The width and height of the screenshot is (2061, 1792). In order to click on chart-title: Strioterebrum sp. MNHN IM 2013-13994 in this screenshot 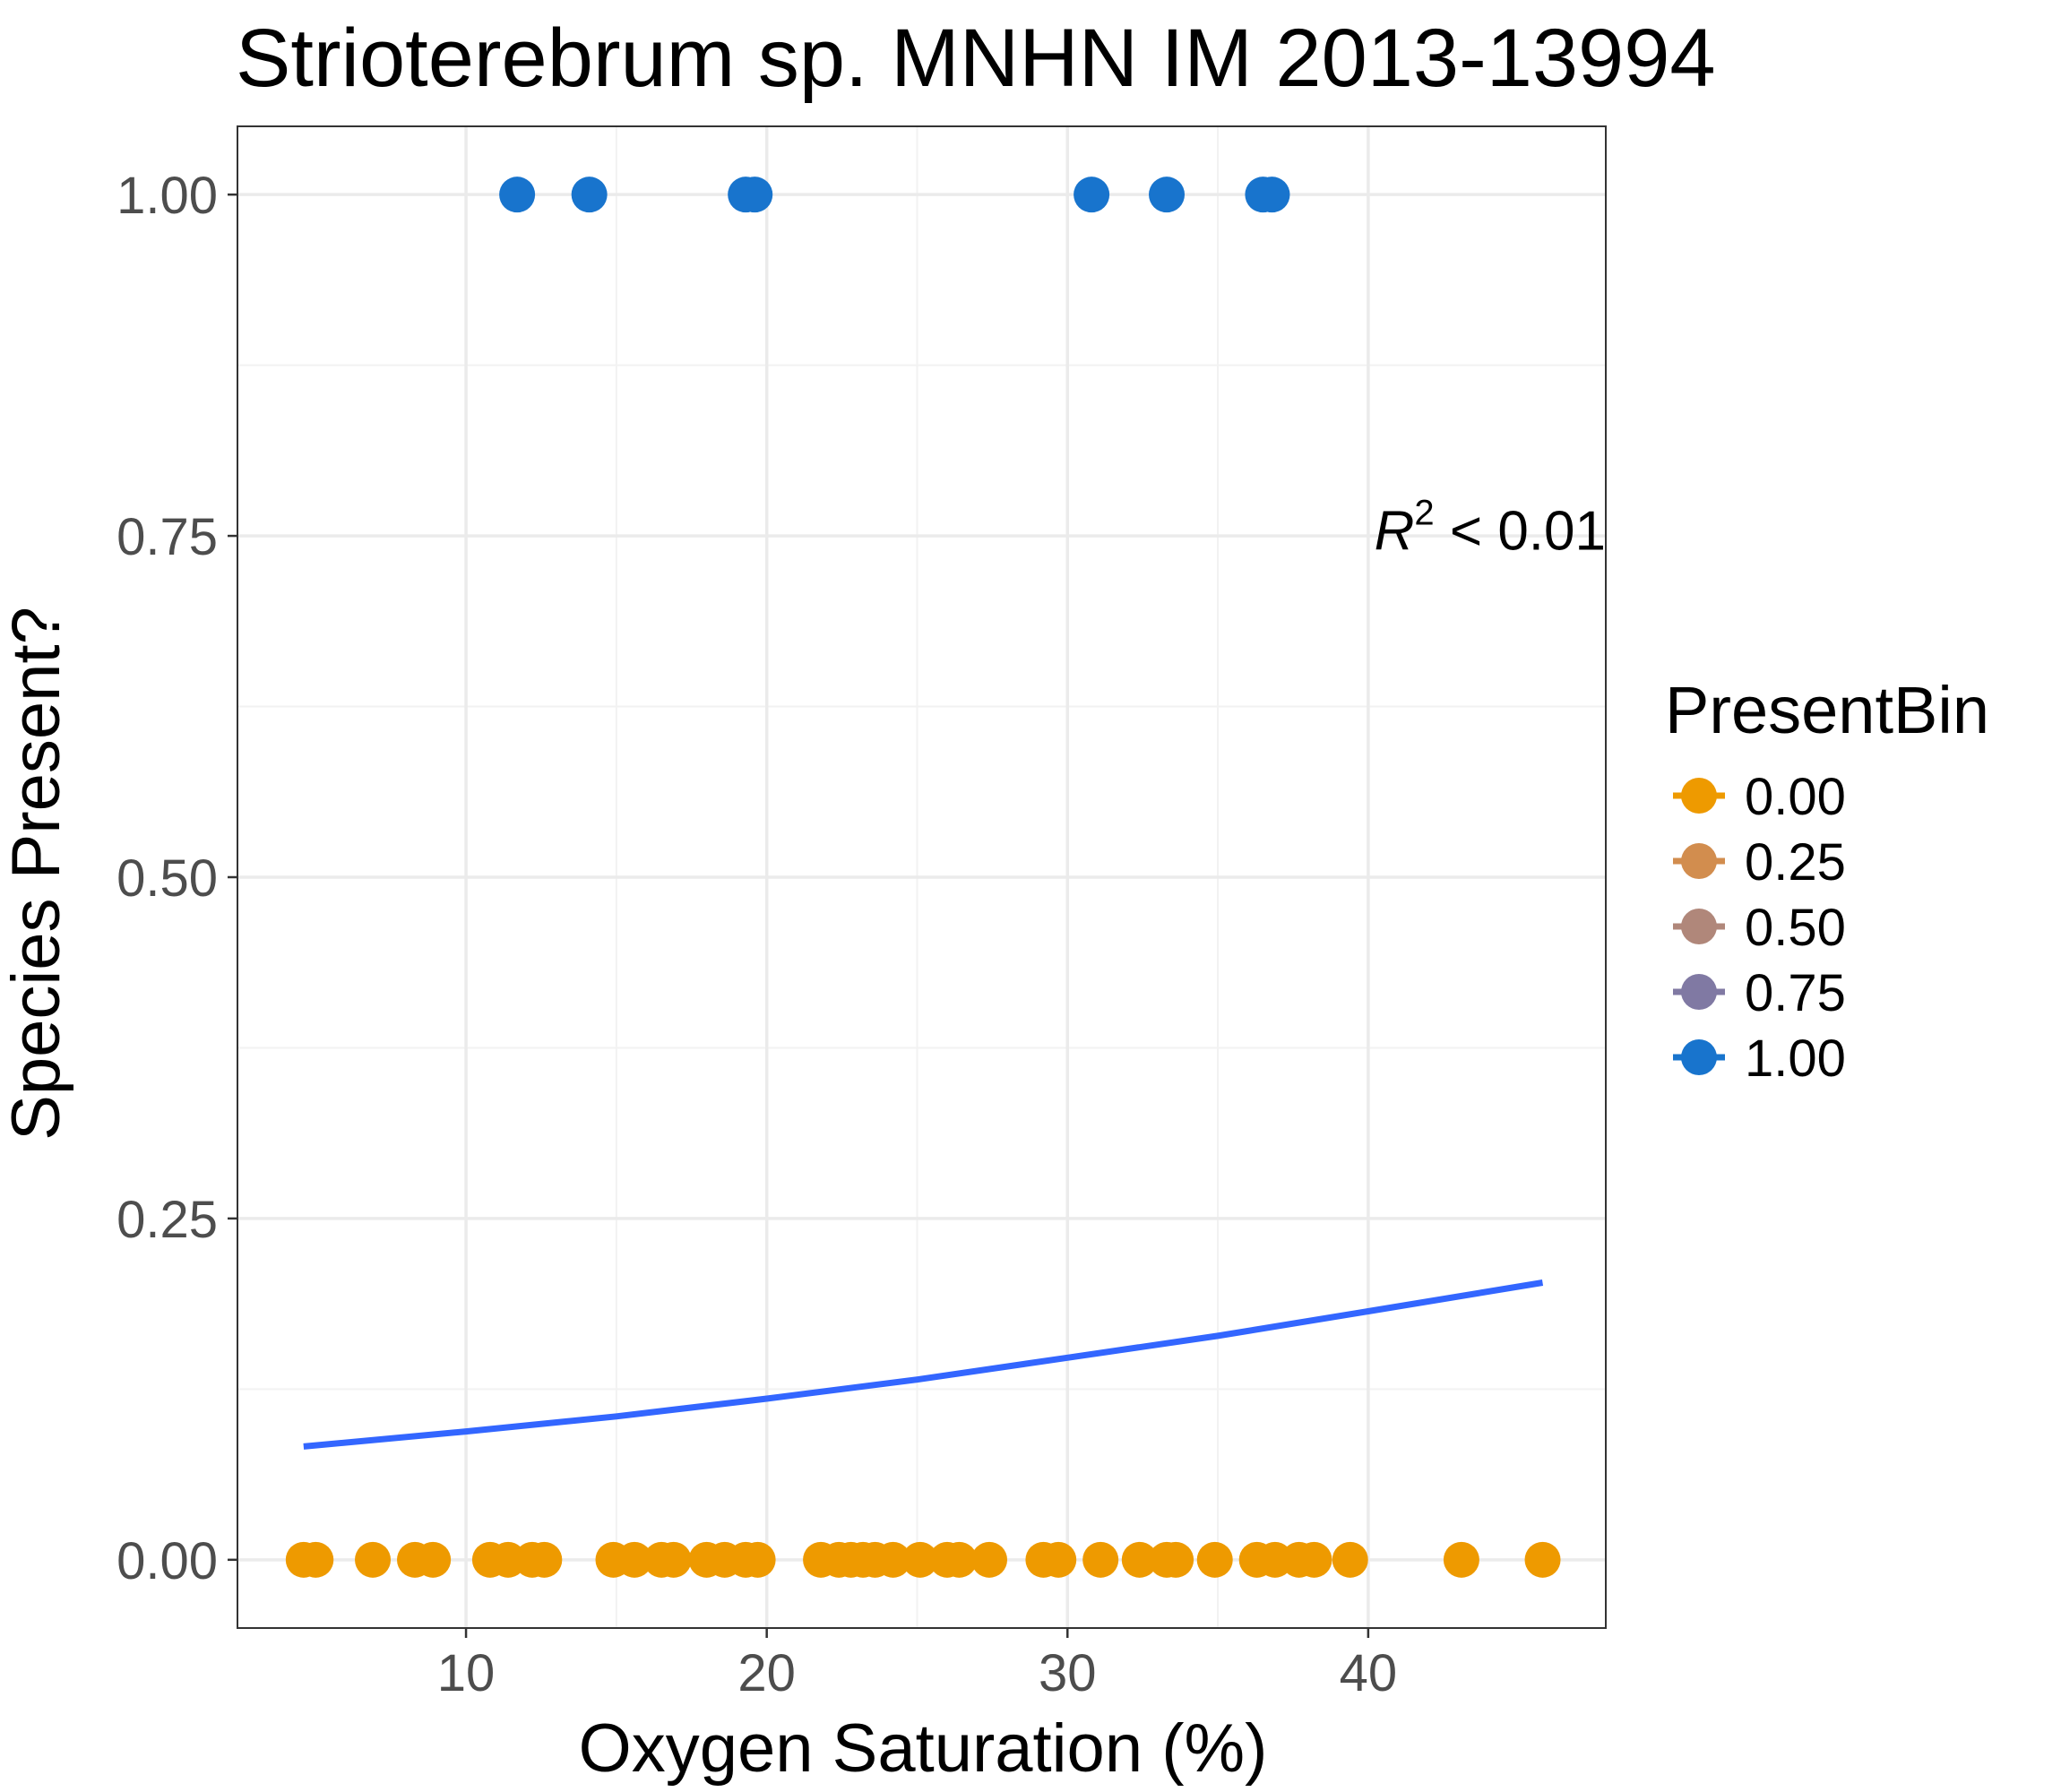, I will do `click(976, 58)`.